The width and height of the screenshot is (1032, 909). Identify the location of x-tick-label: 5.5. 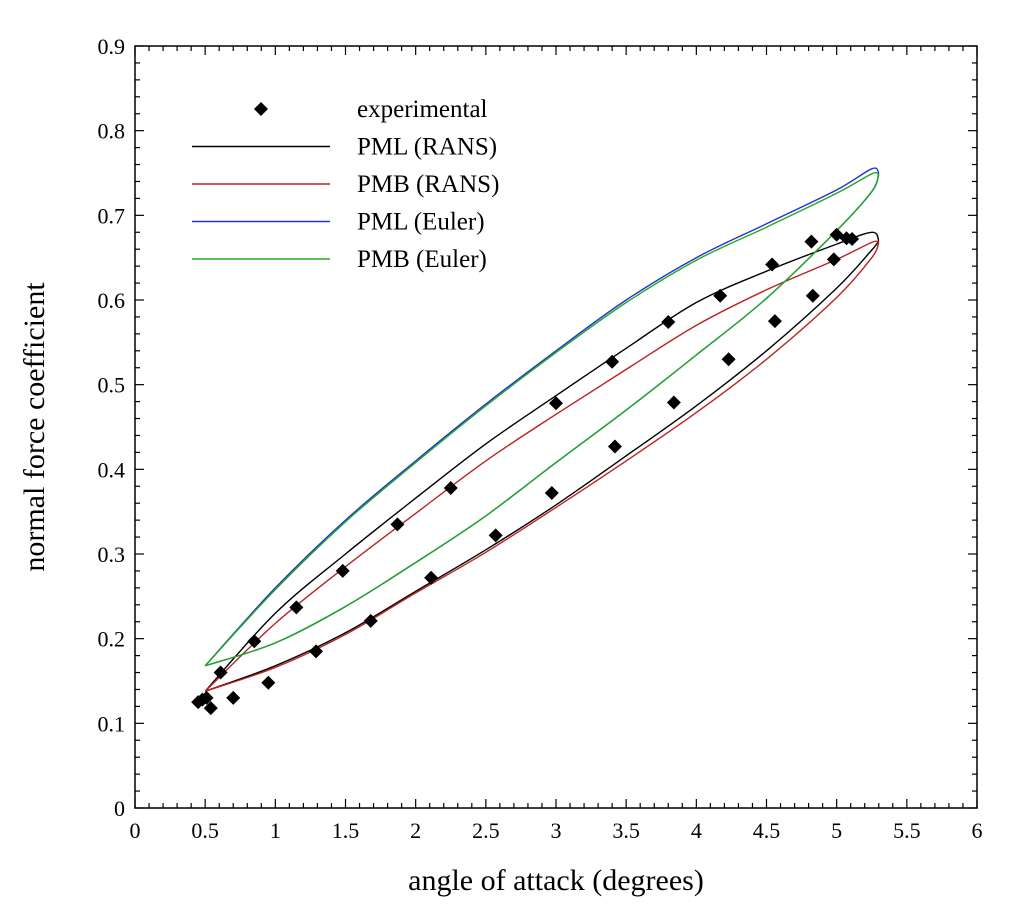
(907, 830).